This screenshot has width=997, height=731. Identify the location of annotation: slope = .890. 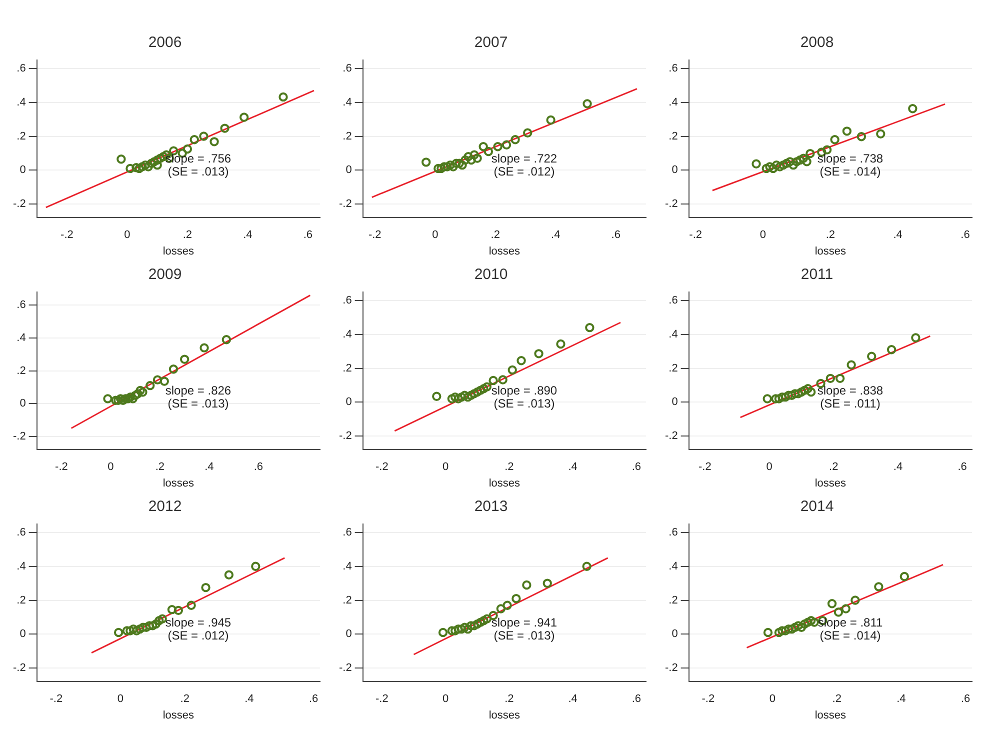
(524, 391).